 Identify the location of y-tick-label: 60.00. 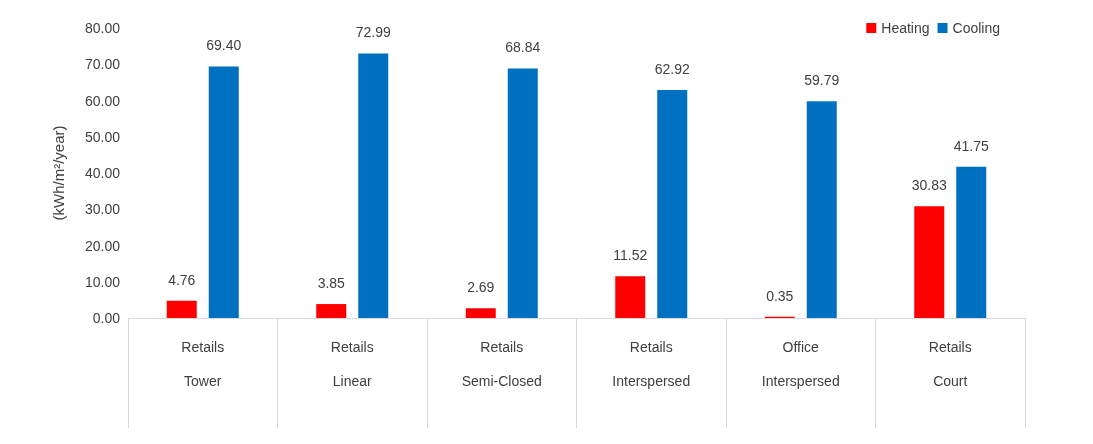
(102, 100).